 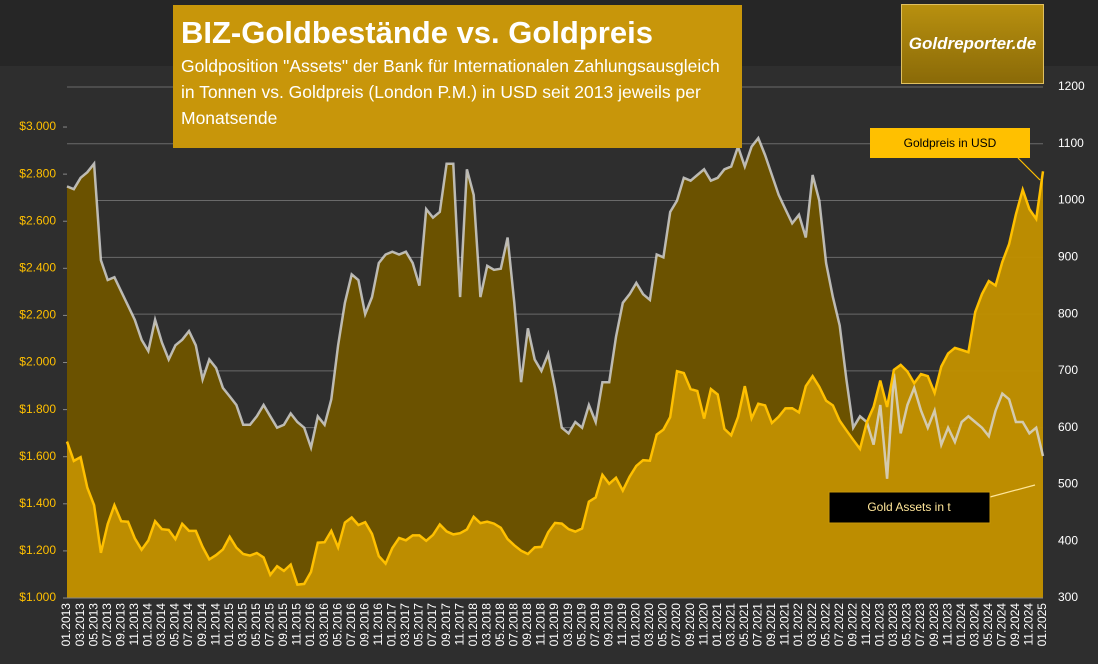 What do you see at coordinates (798, 625) in the screenshot?
I see `x-tick-label: 01.2022` at bounding box center [798, 625].